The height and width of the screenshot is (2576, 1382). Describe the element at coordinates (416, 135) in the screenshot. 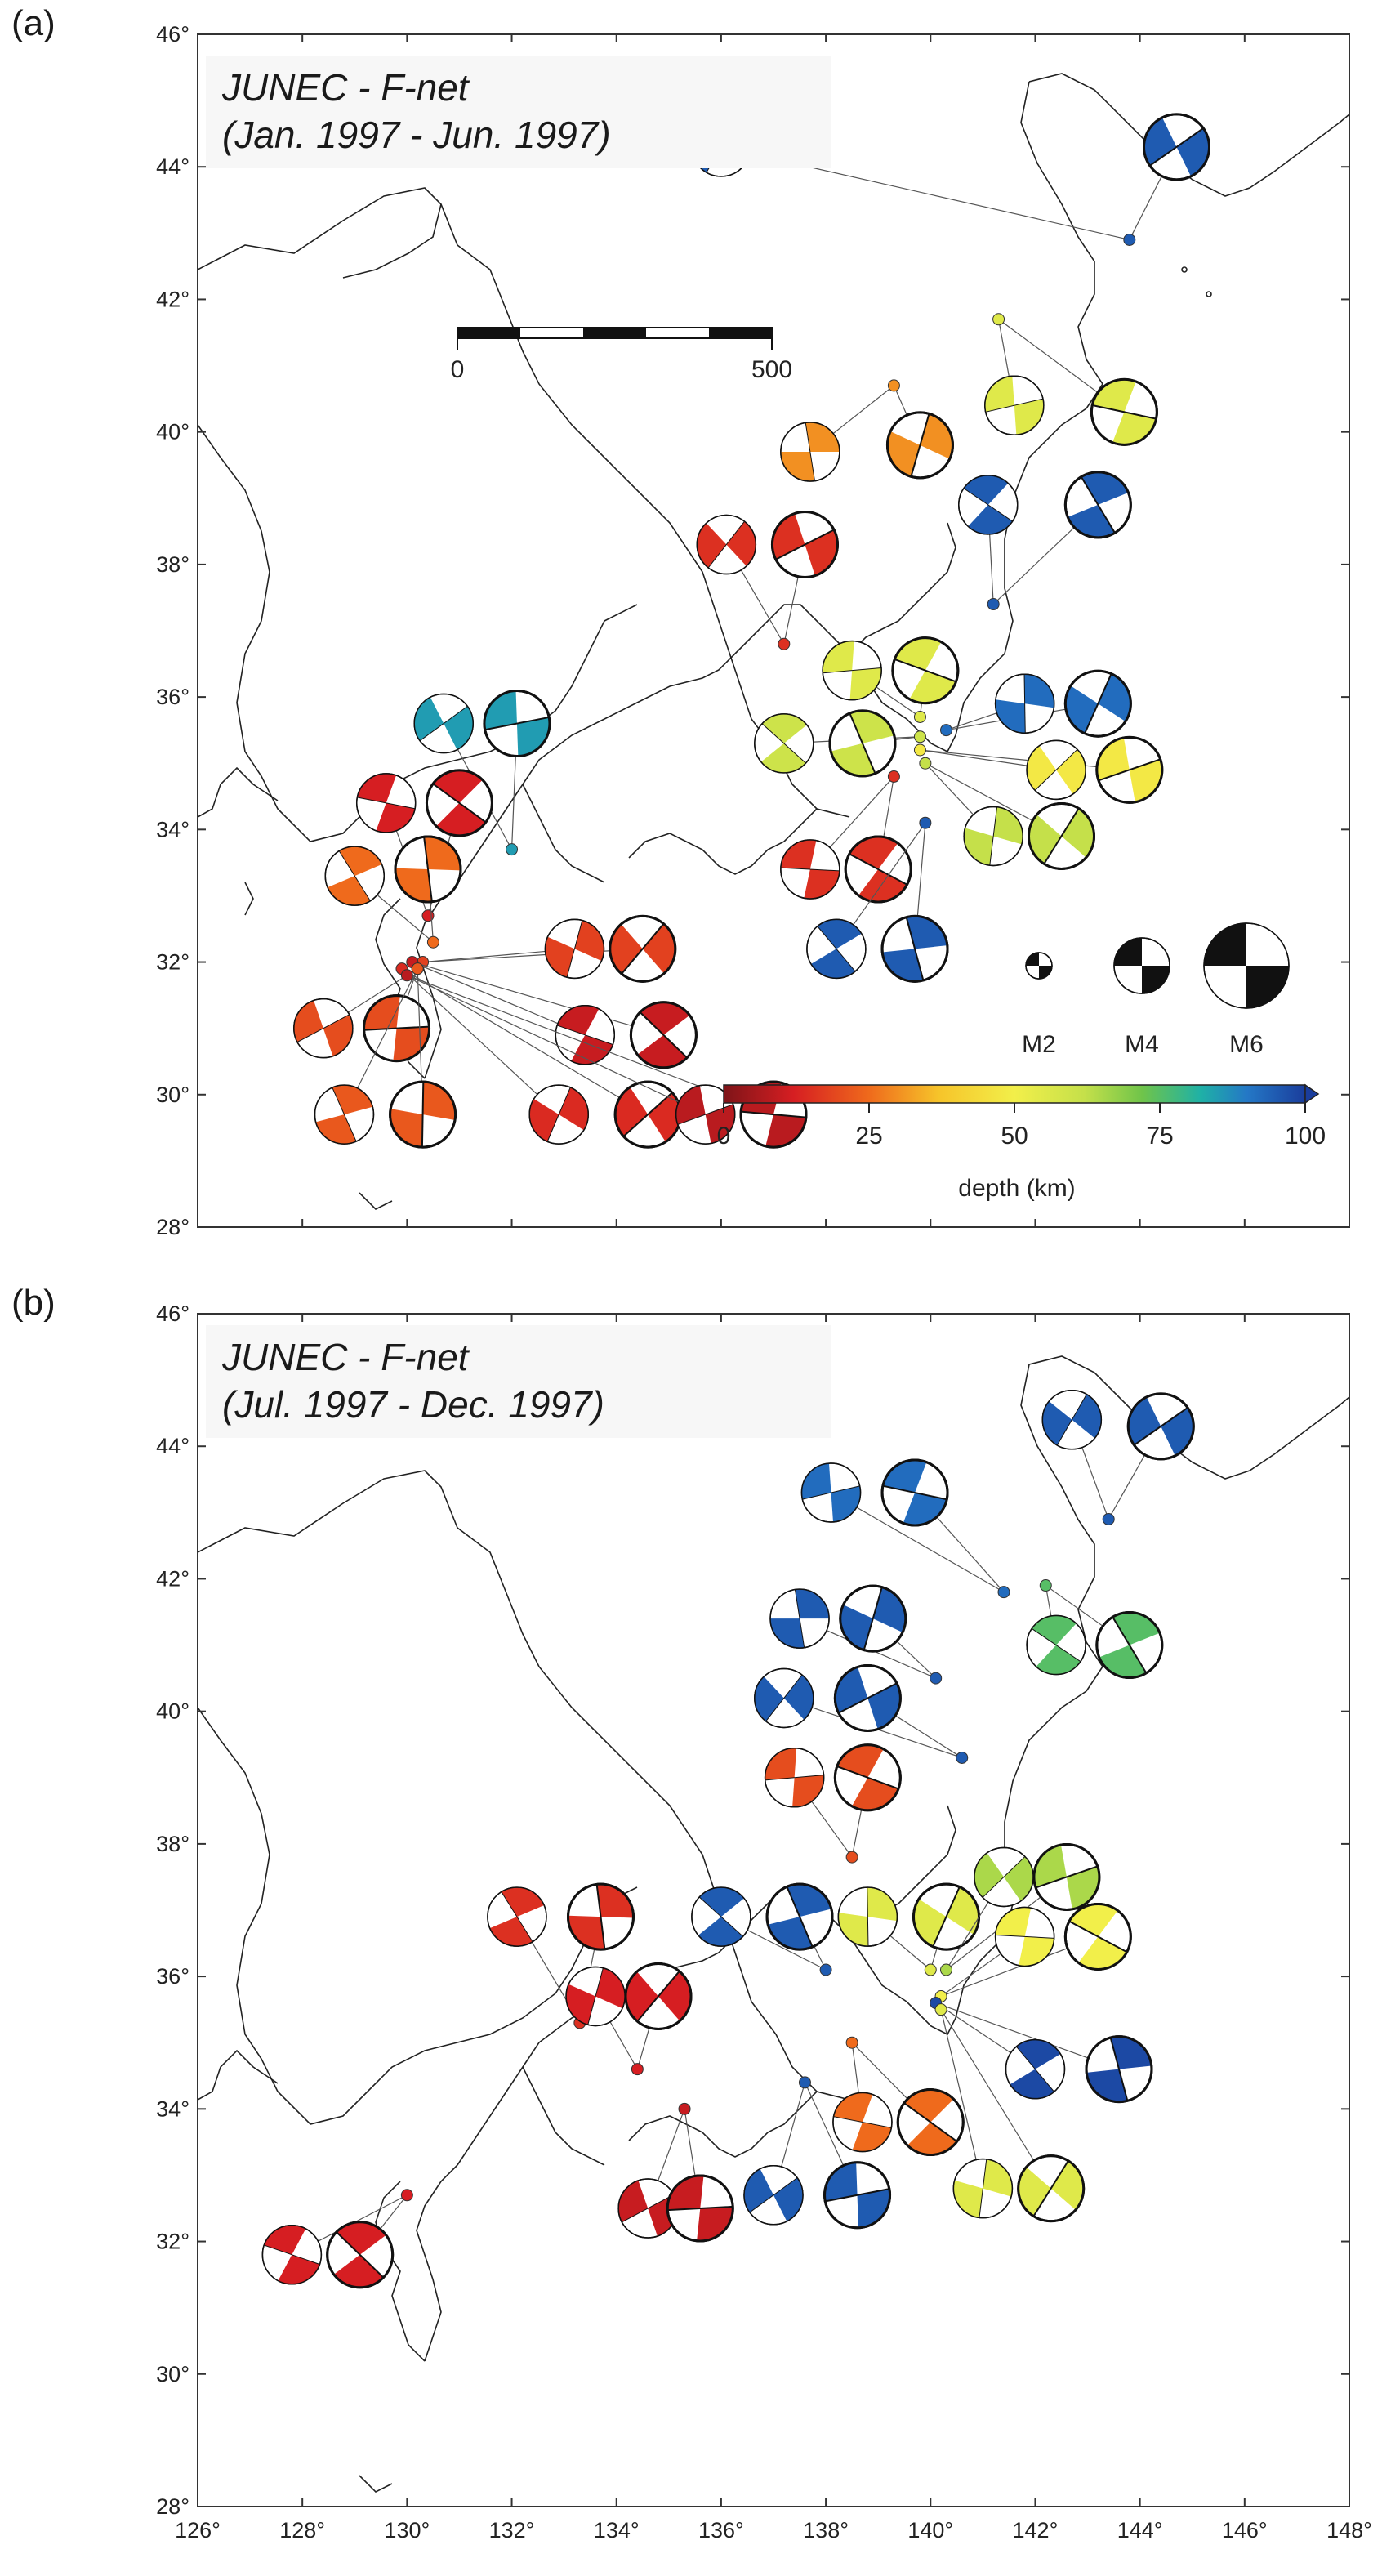

I see `title-line-2: (Jan. 1997 - Jun. 1997)` at that location.